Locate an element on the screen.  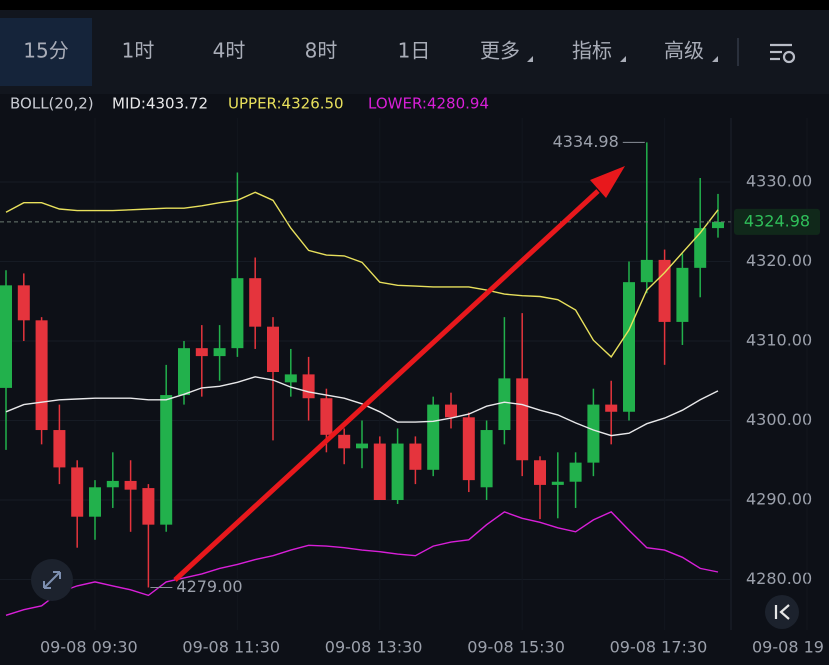
tab: 1时 is located at coordinates (138, 51).